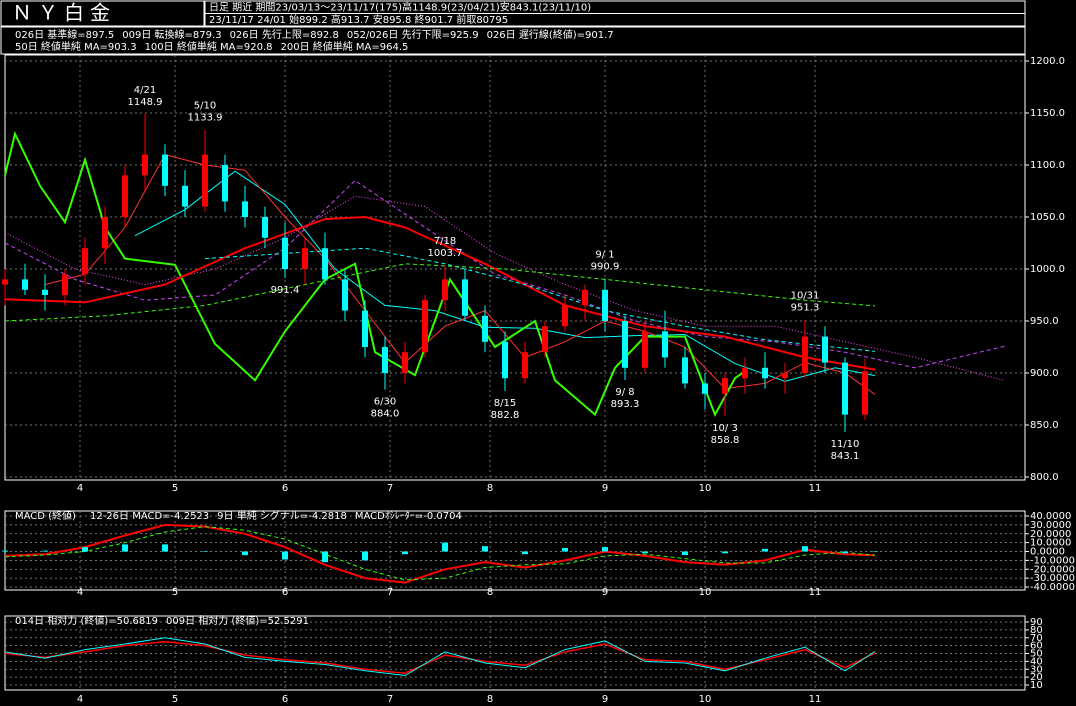 The width and height of the screenshot is (1076, 706). What do you see at coordinates (725, 428) in the screenshot?
I see `annotation-date: 10/ 3` at bounding box center [725, 428].